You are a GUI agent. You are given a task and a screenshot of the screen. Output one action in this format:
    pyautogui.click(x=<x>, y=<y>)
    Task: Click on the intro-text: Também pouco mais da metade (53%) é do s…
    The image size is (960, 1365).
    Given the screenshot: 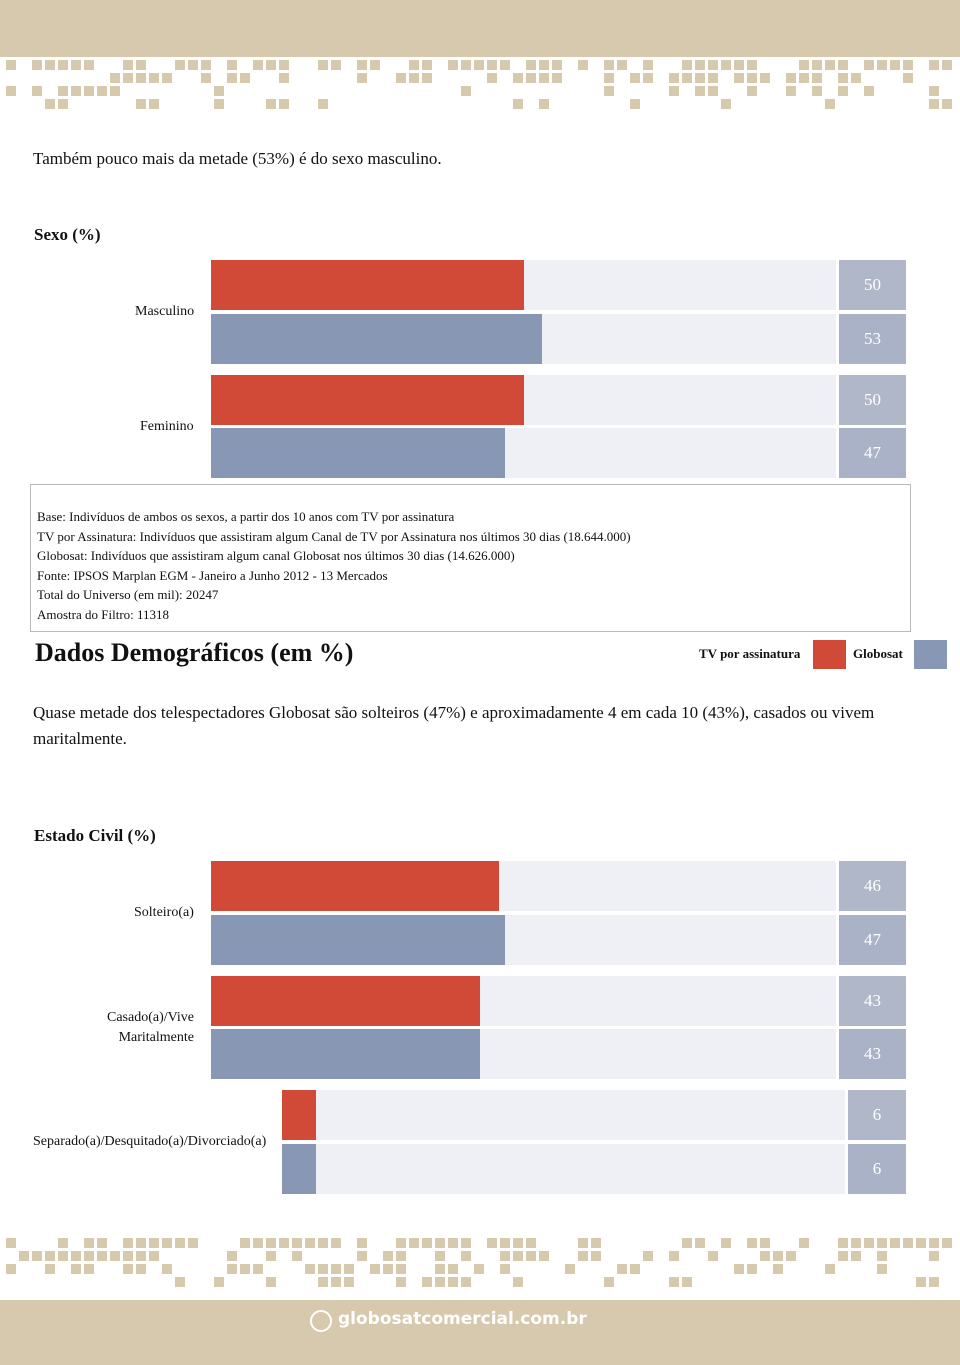 What is the action you would take?
    pyautogui.click(x=237, y=158)
    